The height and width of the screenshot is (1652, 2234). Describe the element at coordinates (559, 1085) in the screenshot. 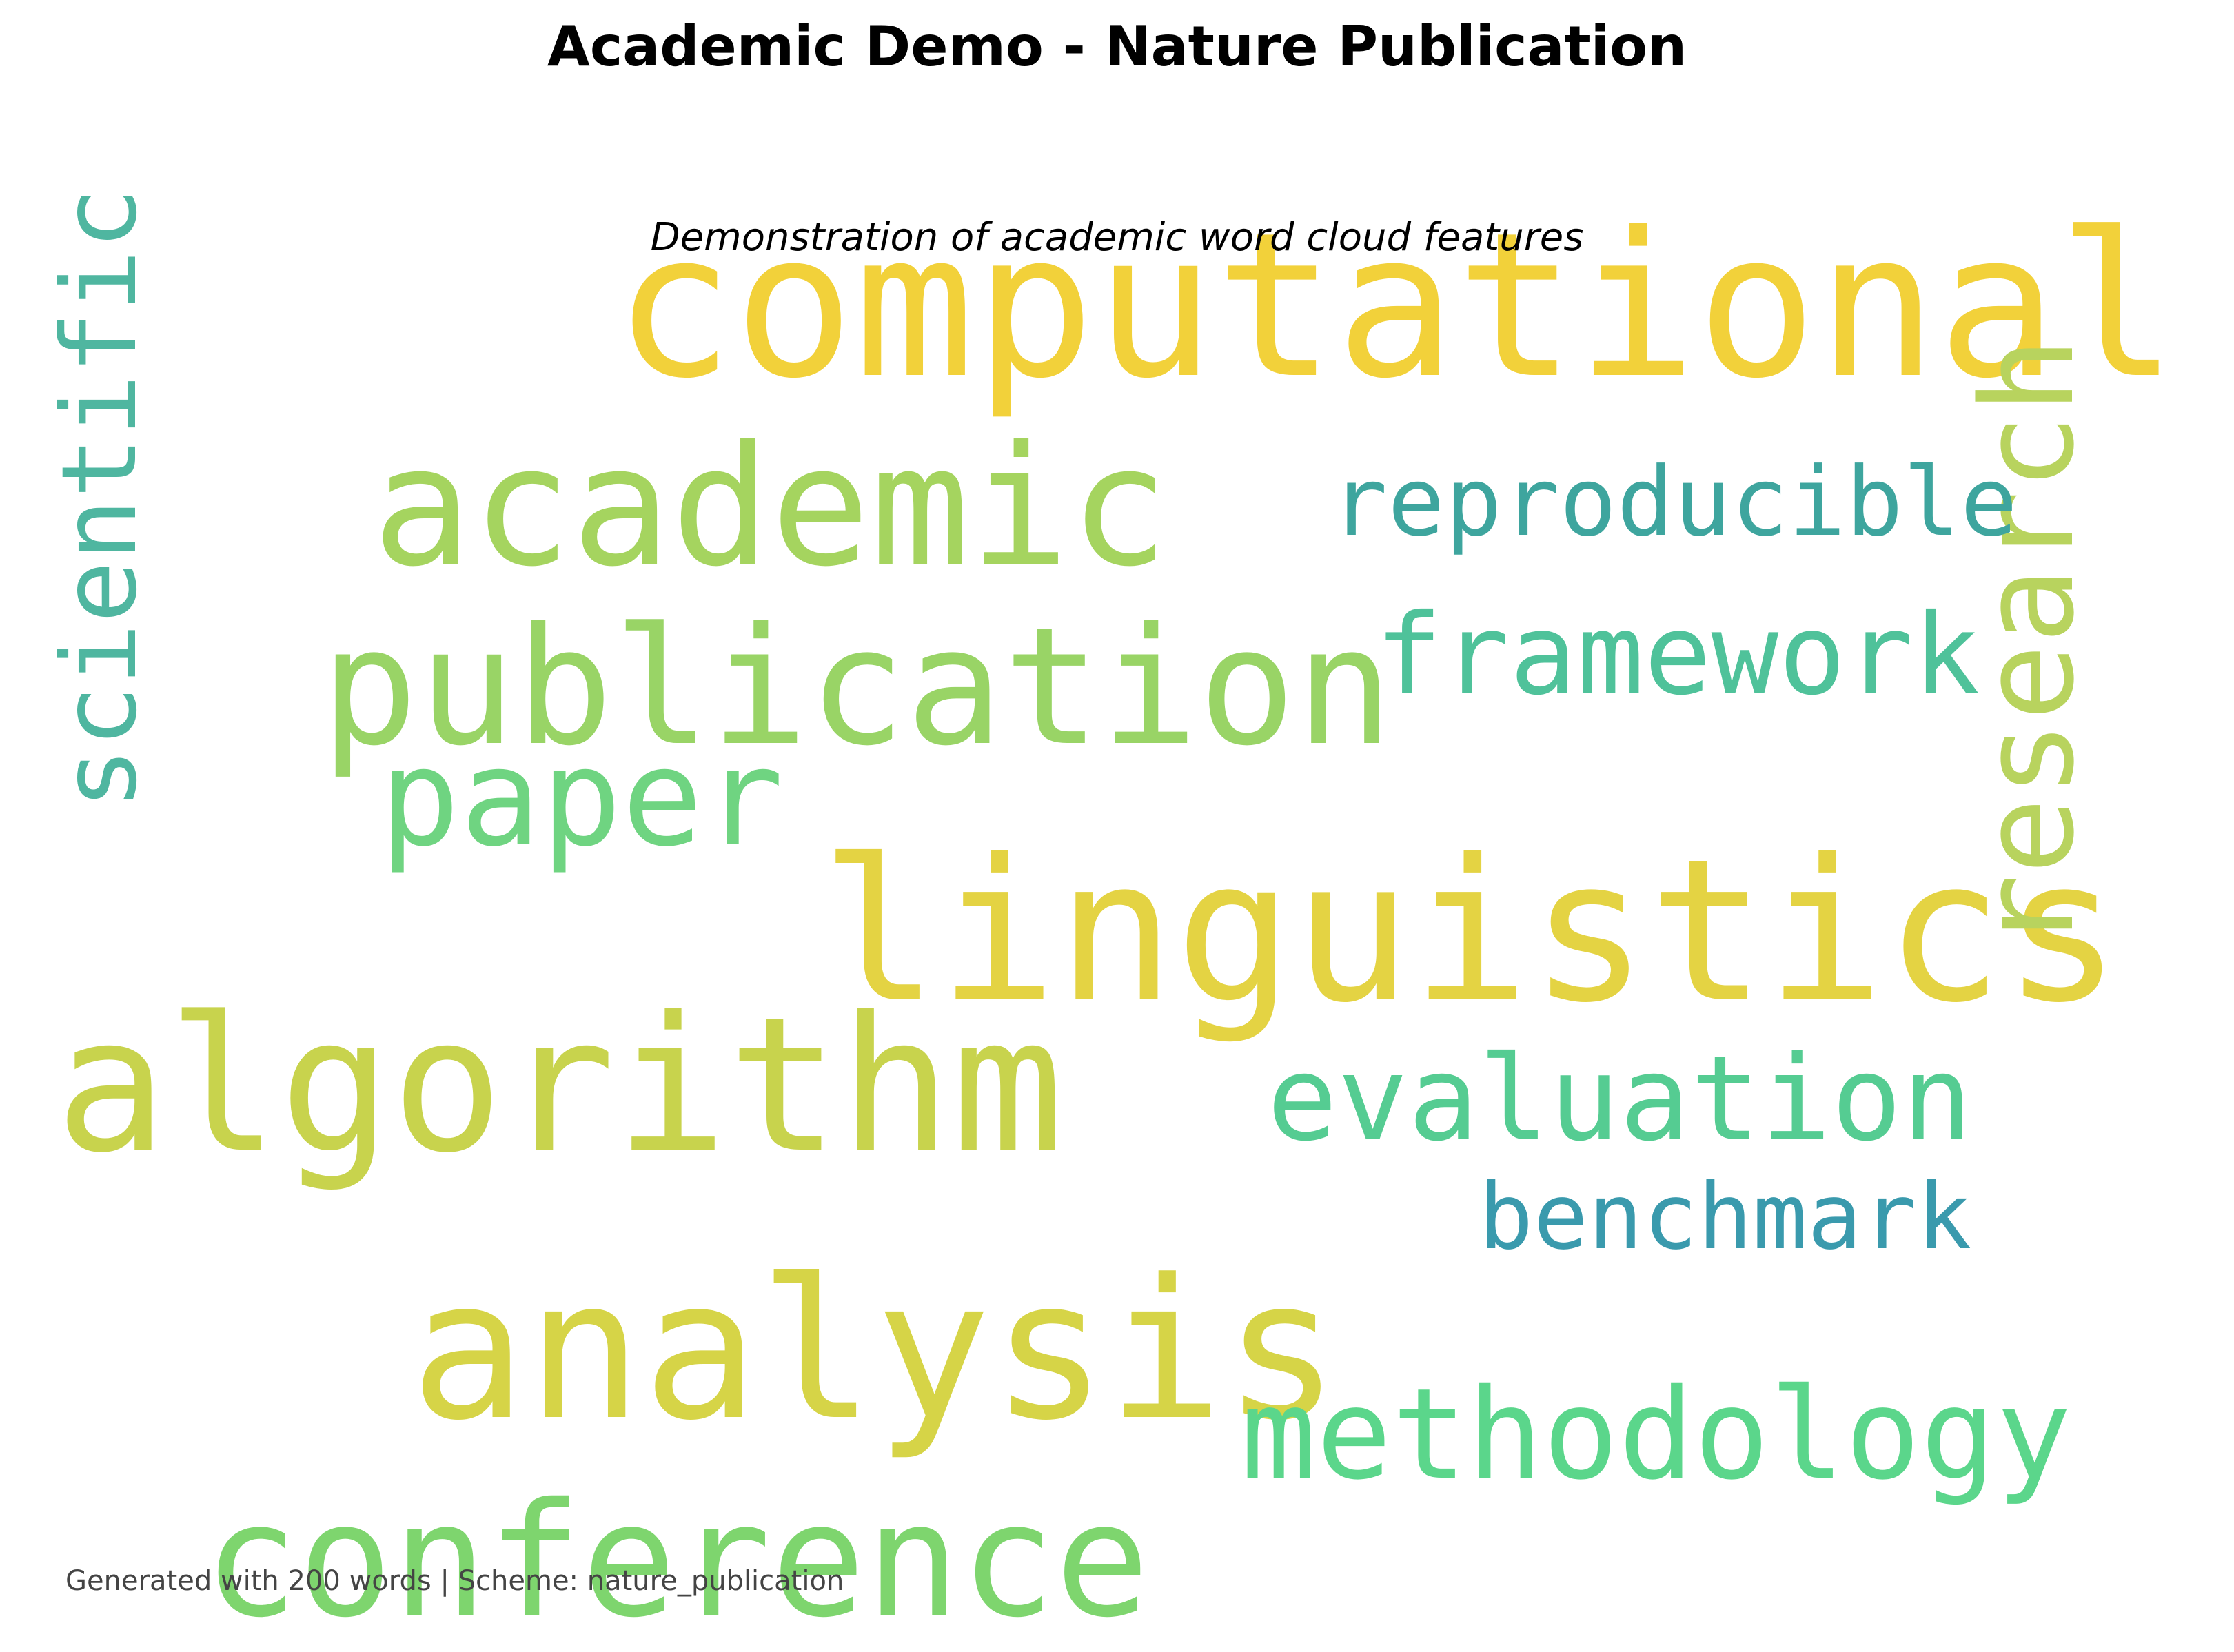

I see `word-algorithm: algorithm` at that location.